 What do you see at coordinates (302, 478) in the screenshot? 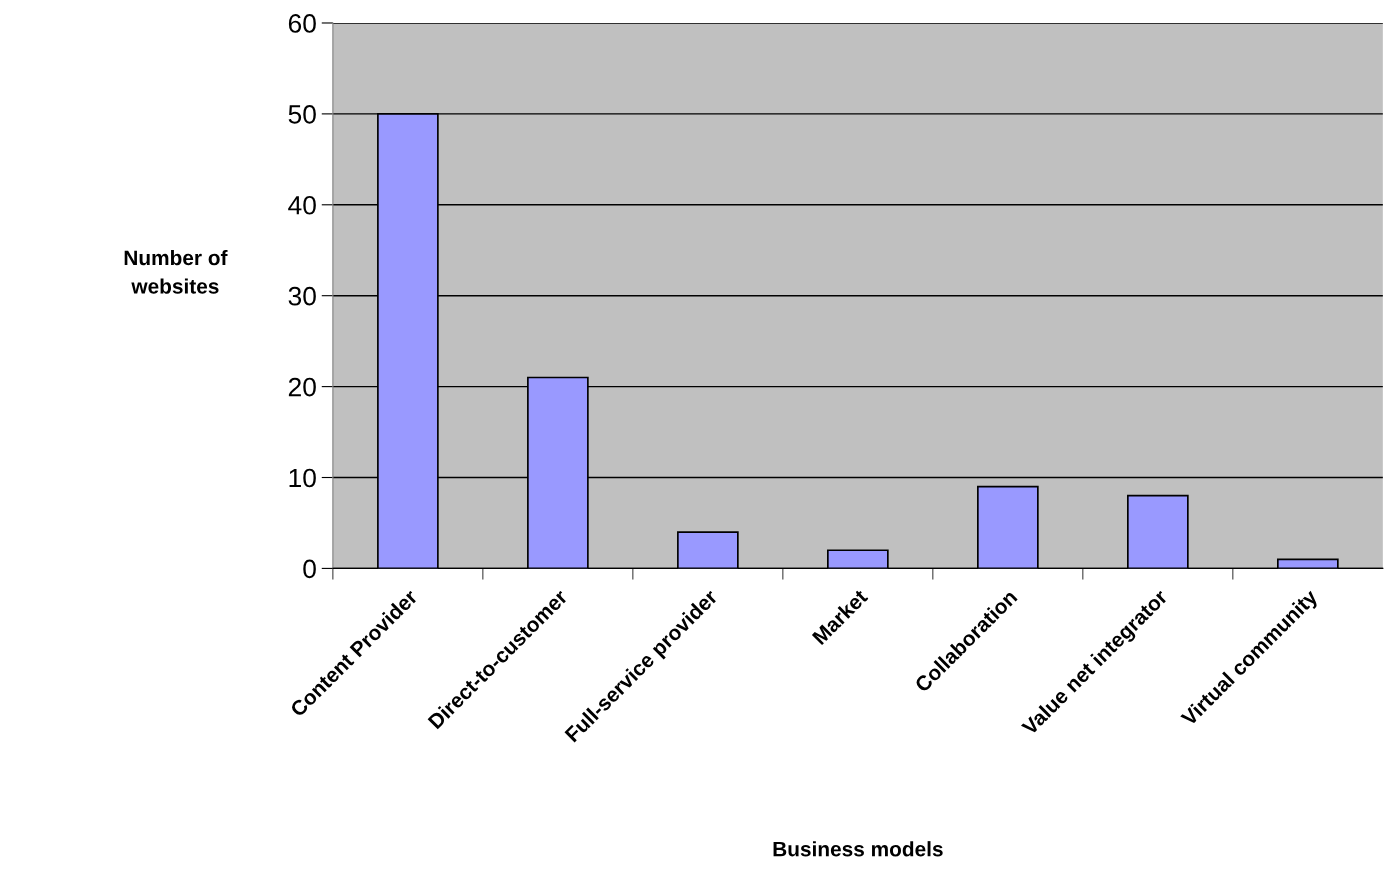
I see `y-tick-label: 10` at bounding box center [302, 478].